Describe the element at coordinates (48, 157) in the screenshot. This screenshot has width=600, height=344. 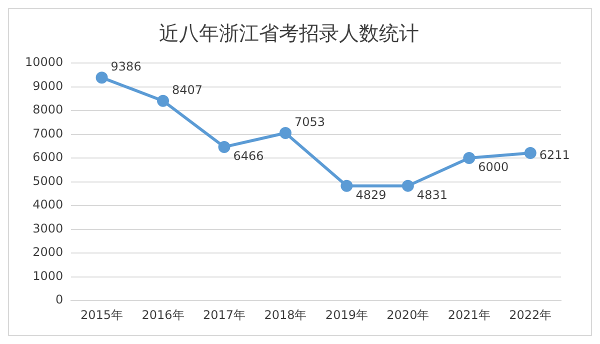
I see `y-tick-label: 6000` at that location.